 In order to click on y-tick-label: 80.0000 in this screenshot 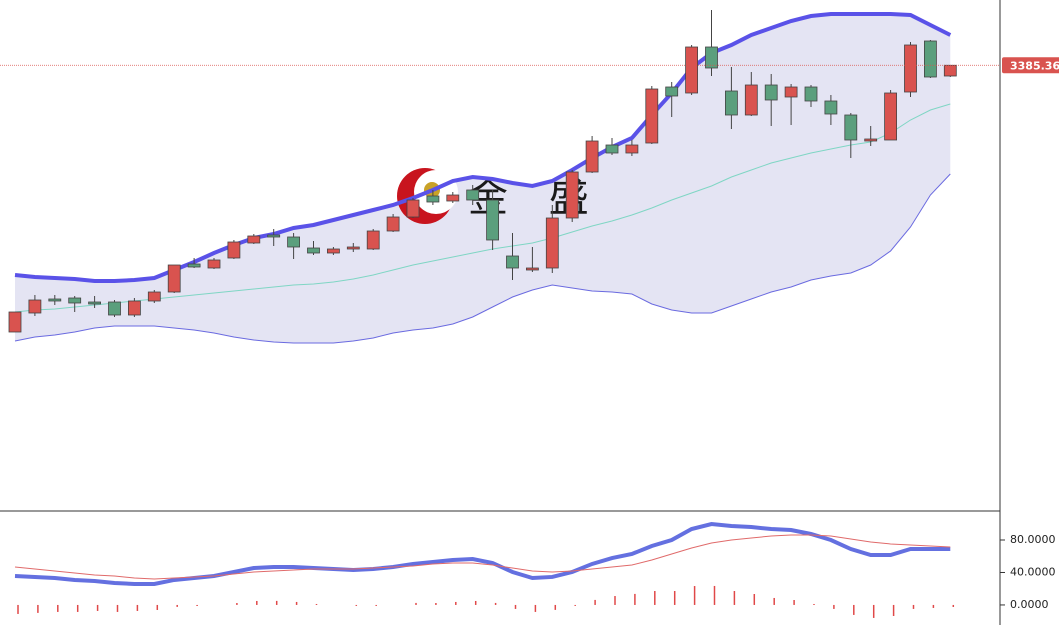, I will do `click(1033, 539)`.